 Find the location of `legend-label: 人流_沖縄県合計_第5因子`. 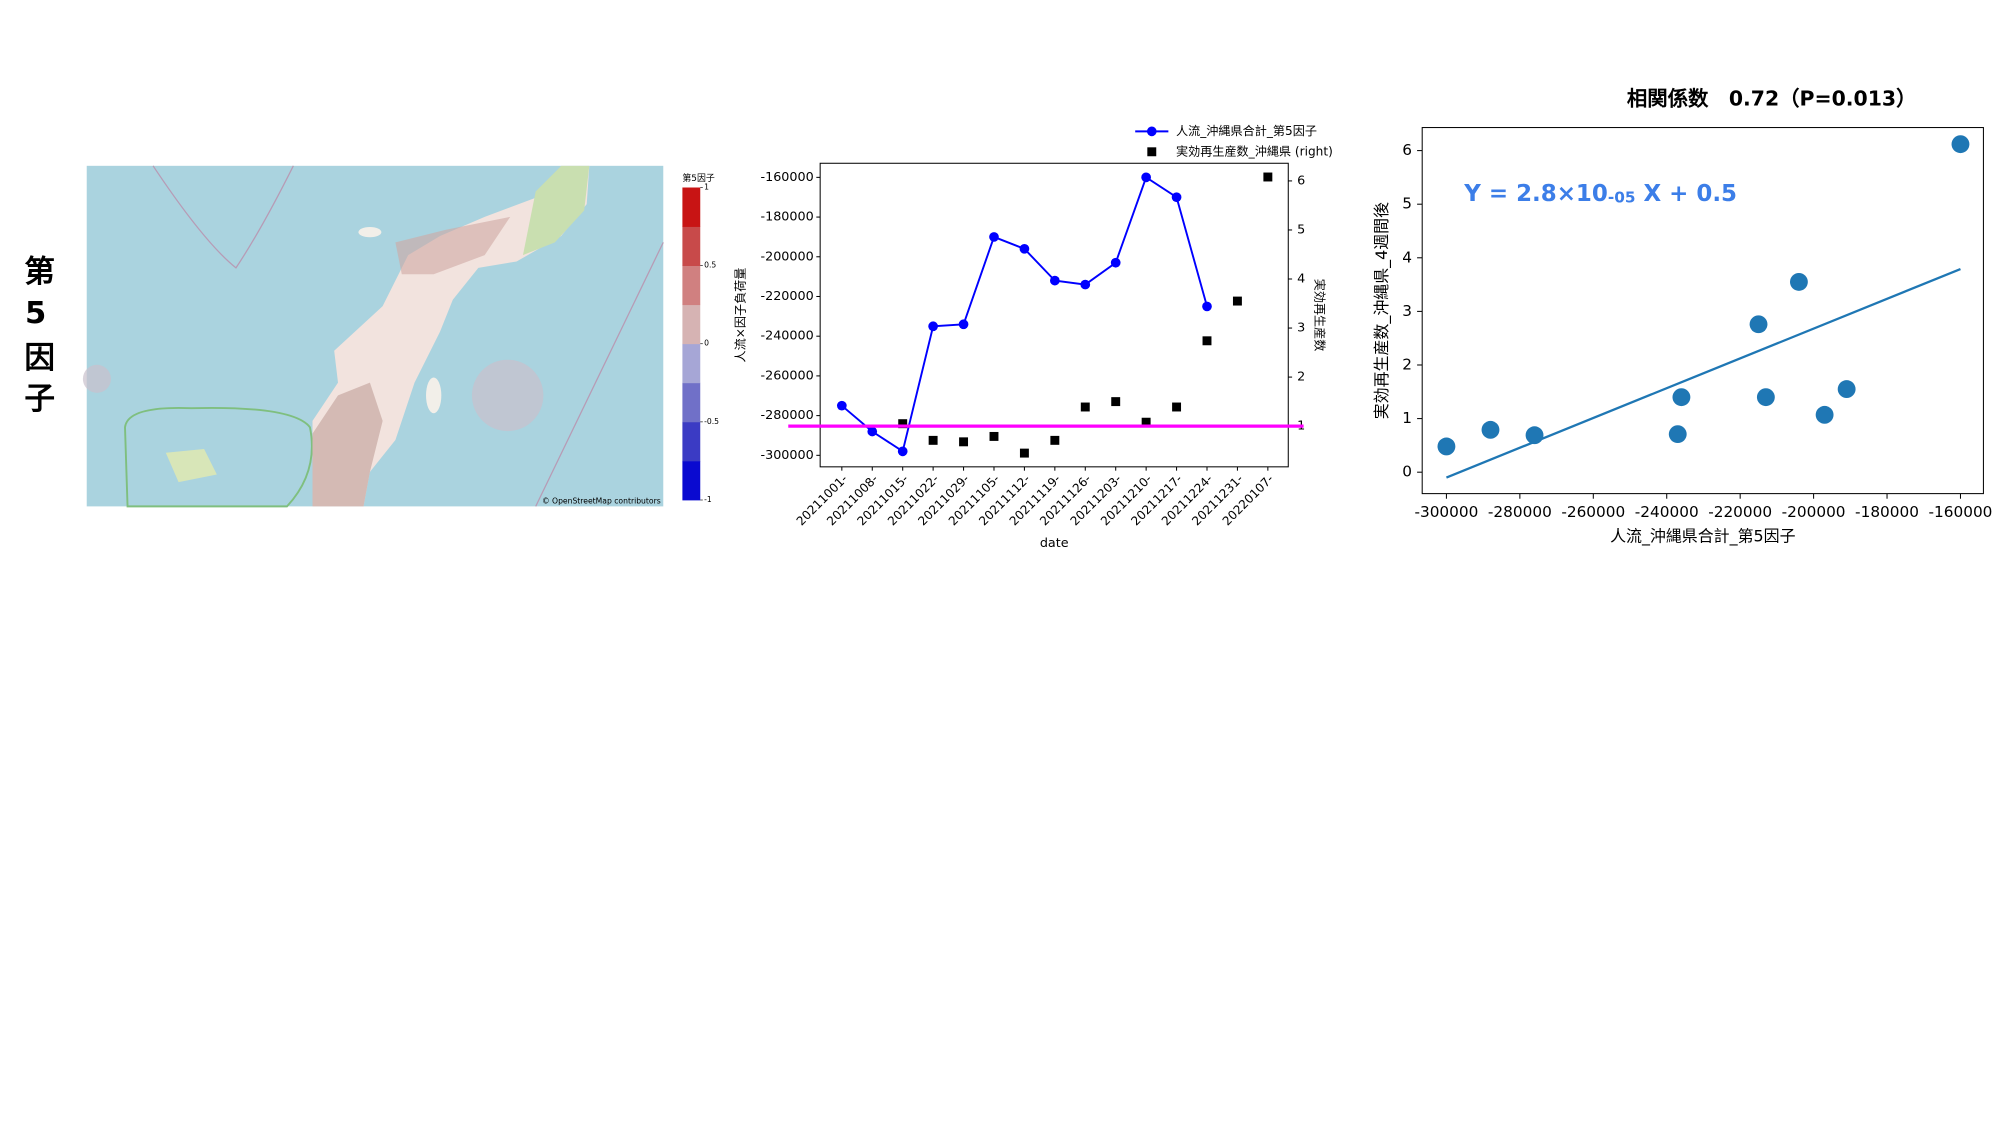

legend-label: 人流_沖縄県合計_第5因子 is located at coordinates (1246, 130).